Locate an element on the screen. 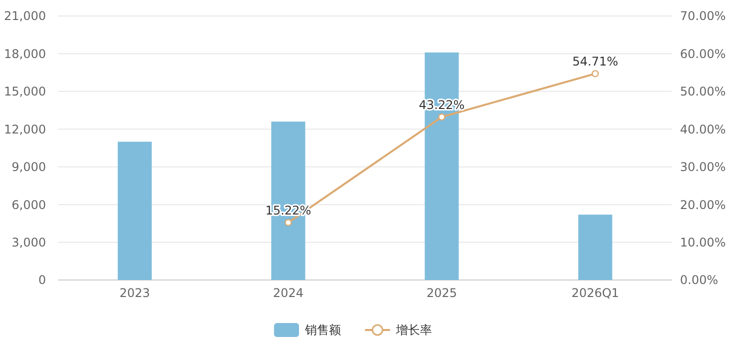  x-tick-label: 2024 is located at coordinates (288, 293).